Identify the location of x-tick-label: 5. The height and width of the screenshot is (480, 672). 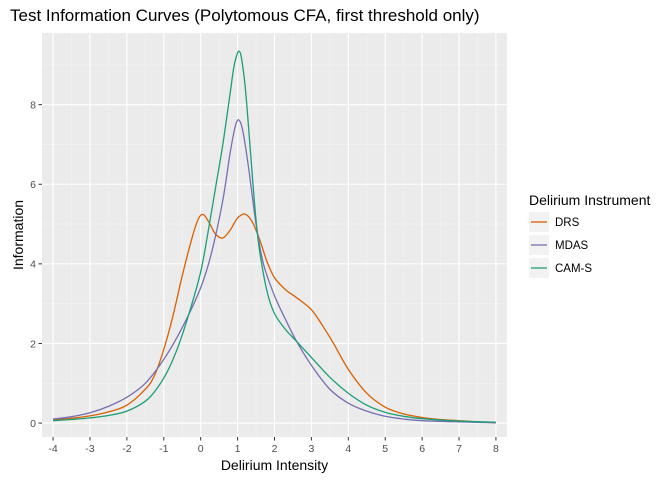
(385, 449).